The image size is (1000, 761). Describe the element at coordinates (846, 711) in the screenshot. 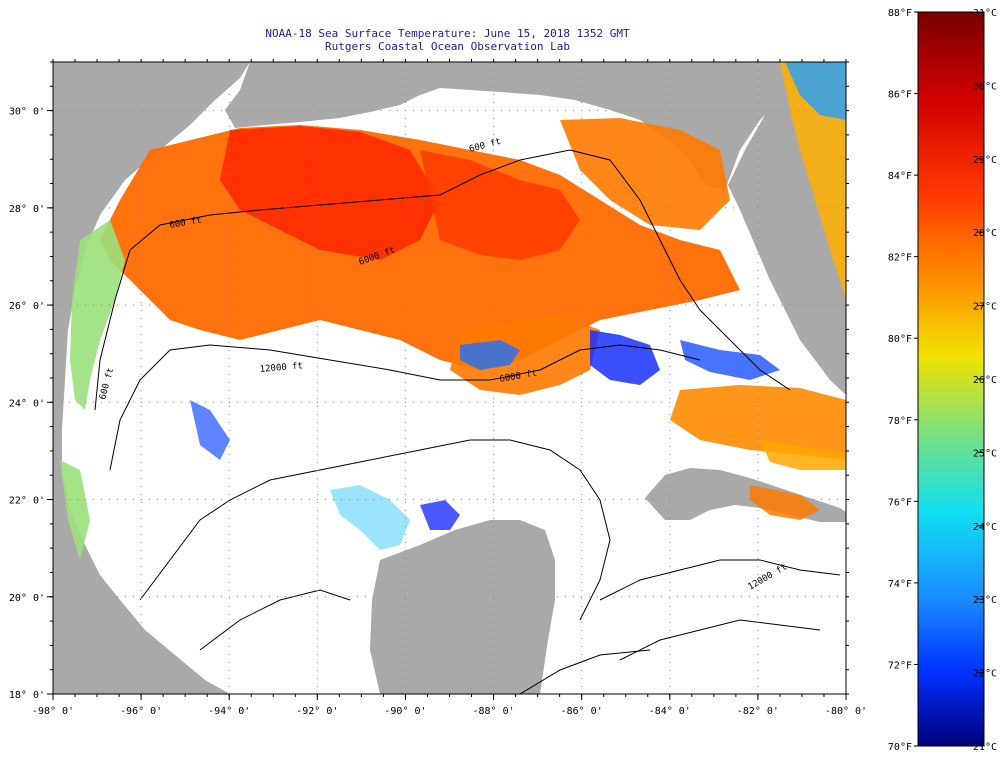

I see `lon-tick-label: -80° 0'` at that location.